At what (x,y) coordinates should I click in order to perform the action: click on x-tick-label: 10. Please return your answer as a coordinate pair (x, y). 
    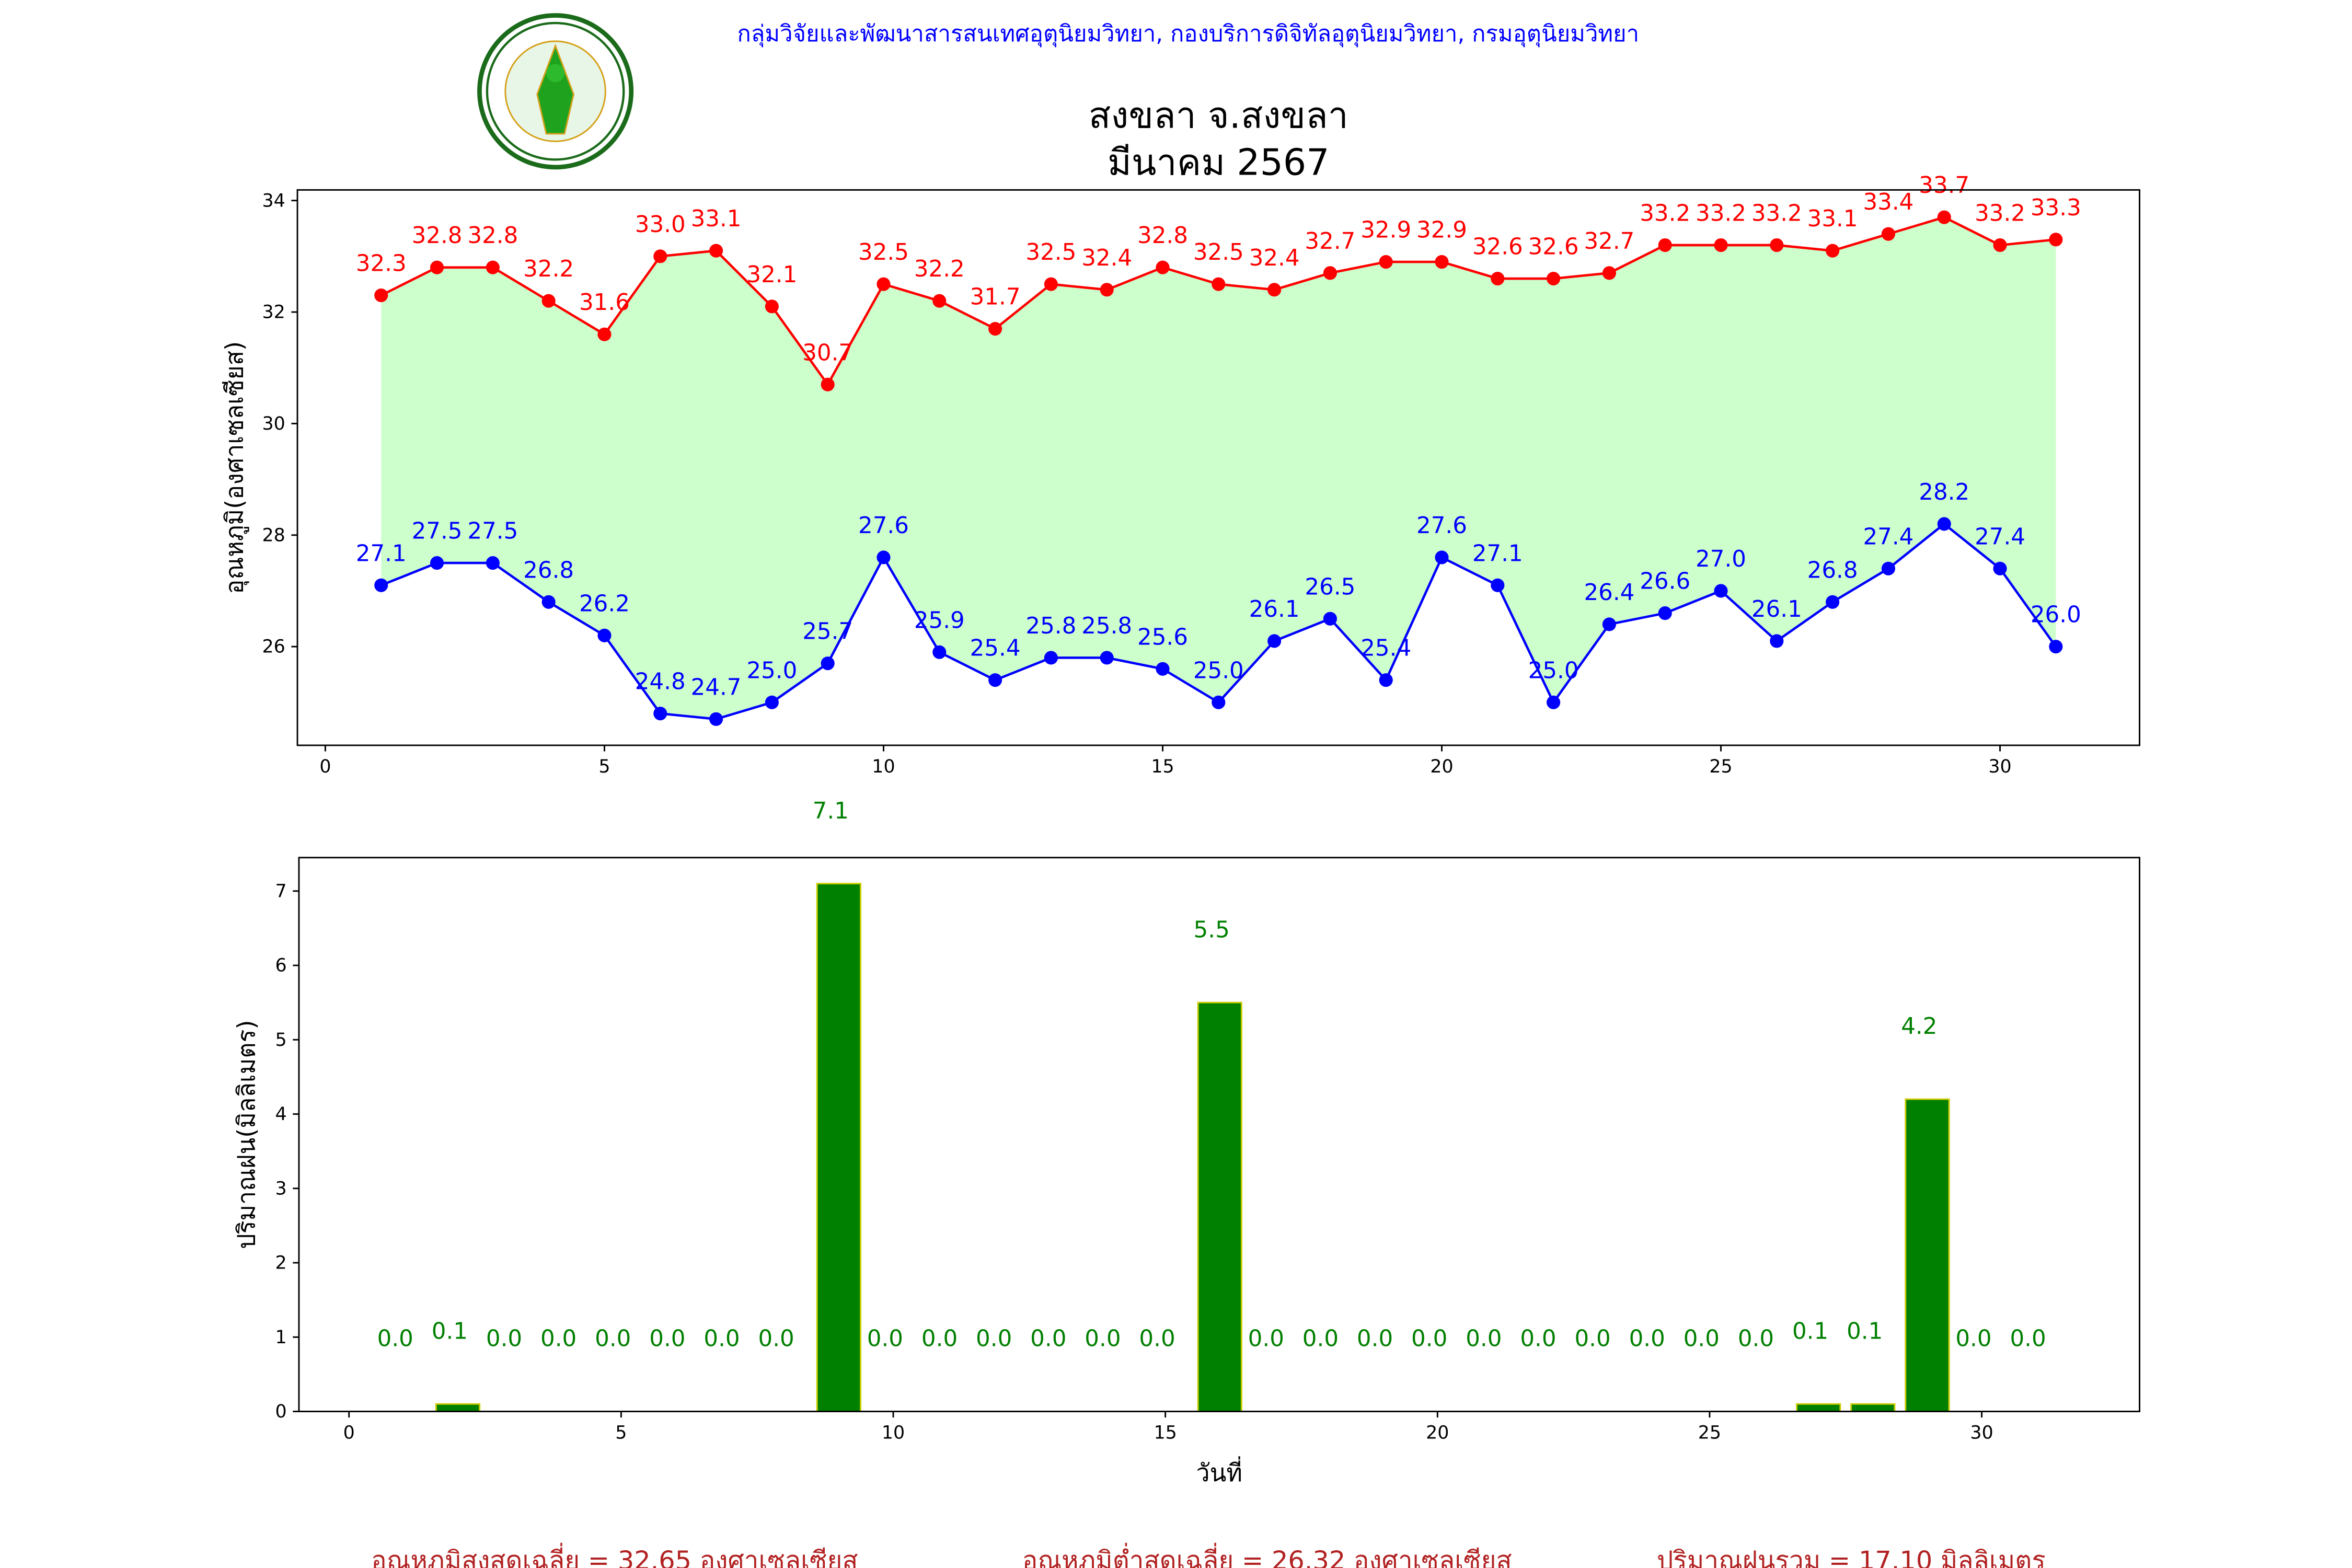
    Looking at the image, I should click on (893, 1433).